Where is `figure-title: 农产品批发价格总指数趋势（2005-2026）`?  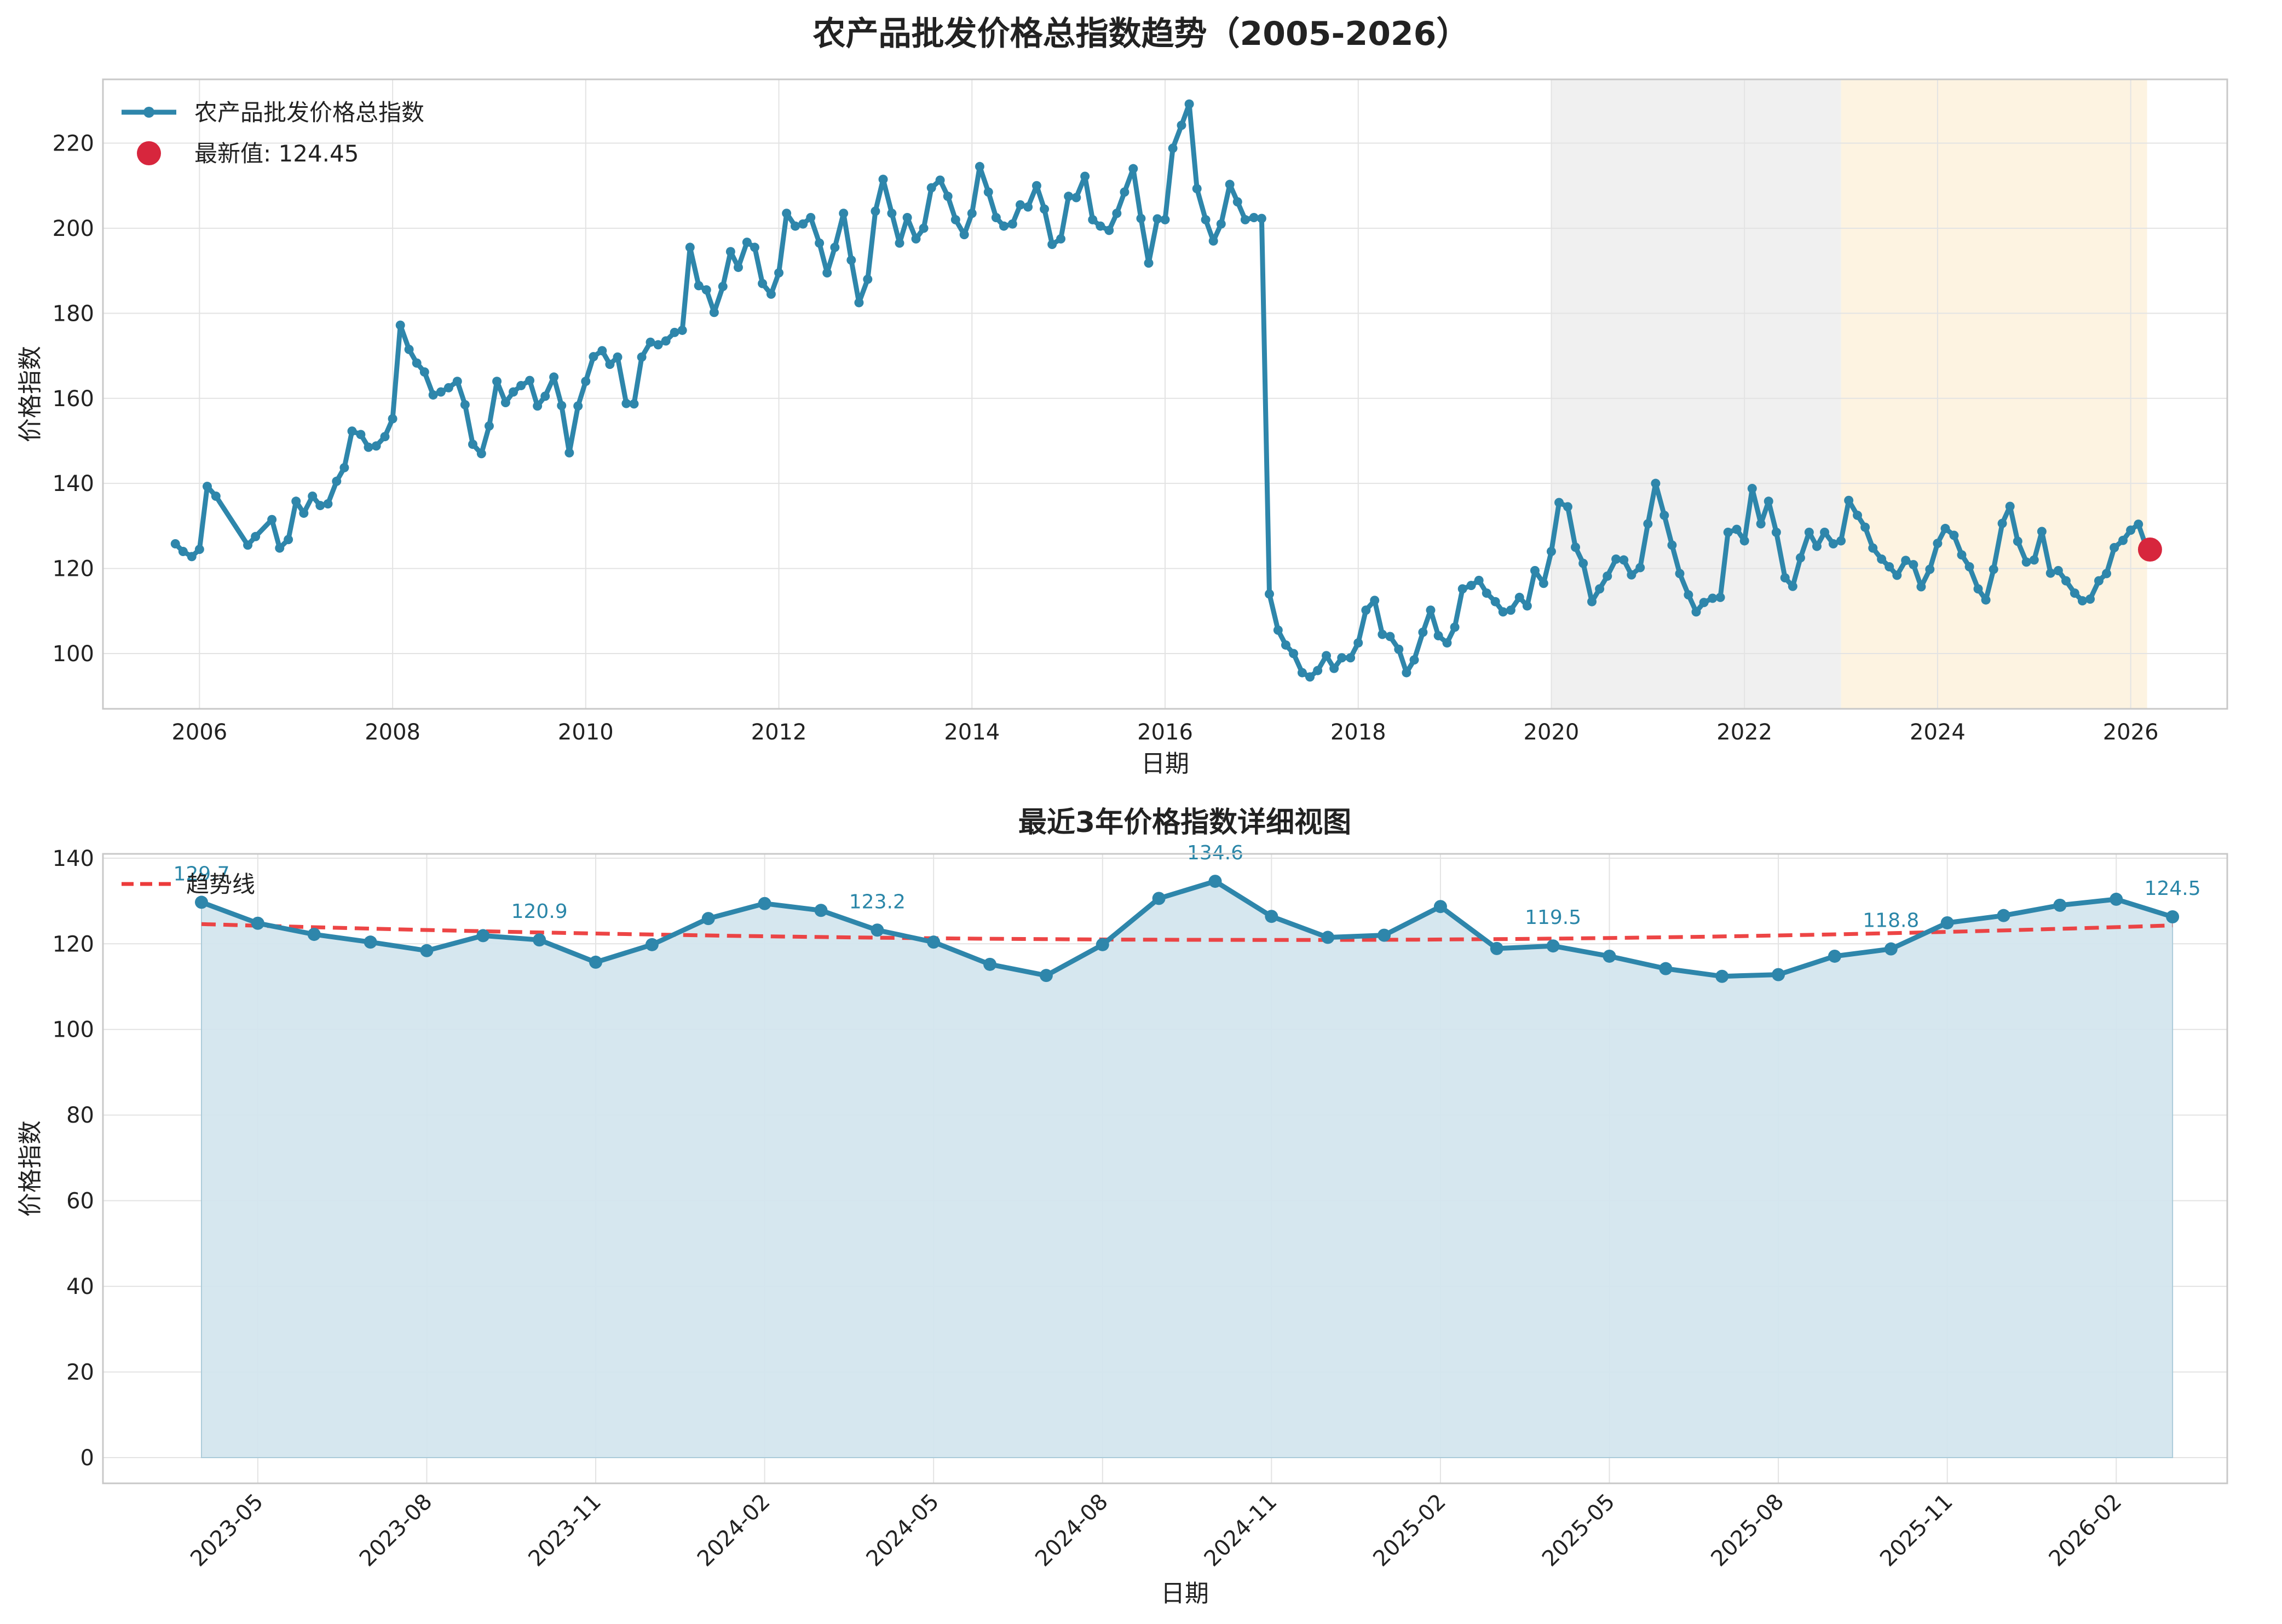
figure-title: 农产品批发价格总指数趋势（2005-2026） is located at coordinates (1141, 34).